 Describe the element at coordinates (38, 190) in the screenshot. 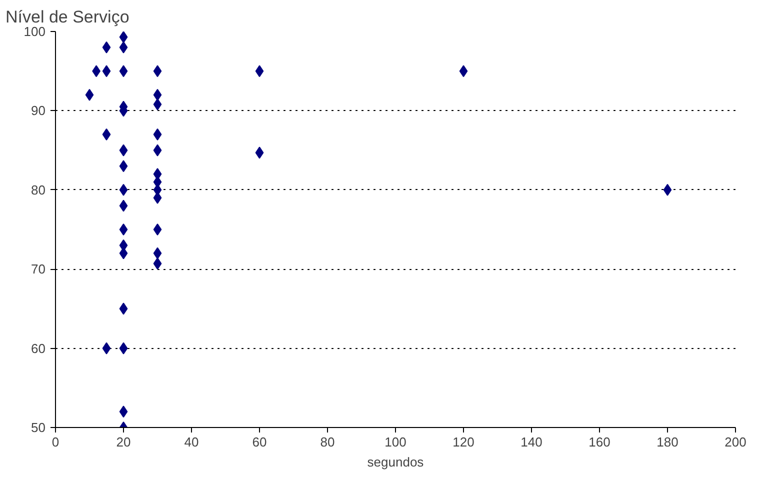

I see `y-tick-label: 80` at that location.